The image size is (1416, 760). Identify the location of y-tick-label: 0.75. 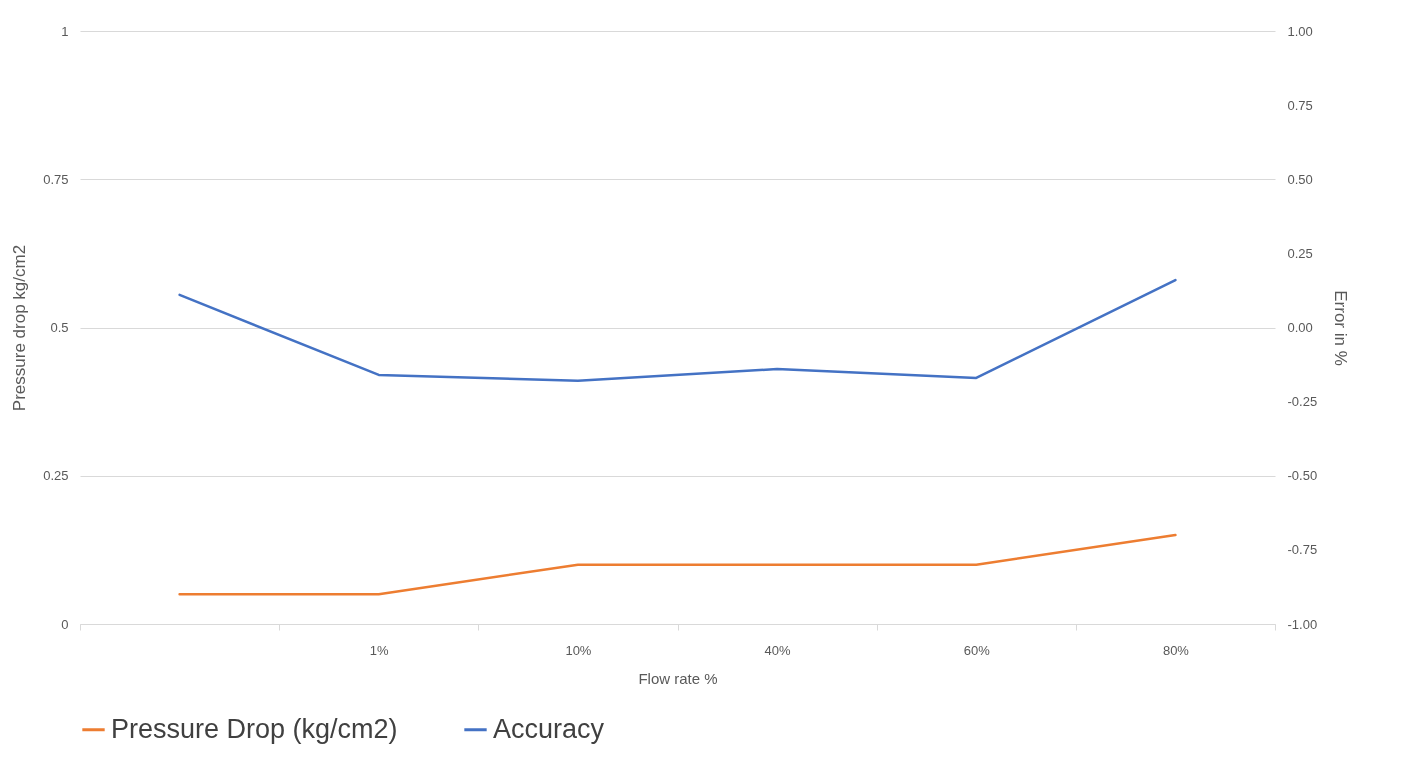
(56, 179).